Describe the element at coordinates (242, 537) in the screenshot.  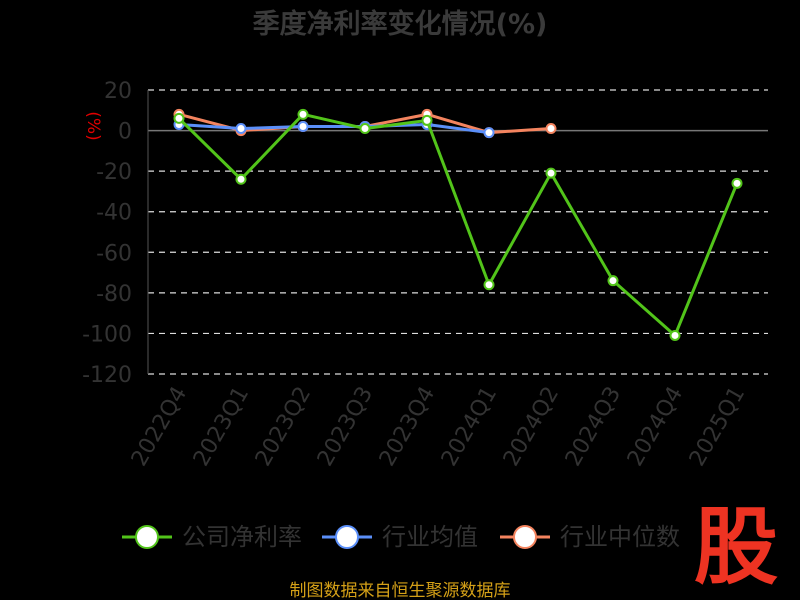
I see `legend-label: 公司净利率` at that location.